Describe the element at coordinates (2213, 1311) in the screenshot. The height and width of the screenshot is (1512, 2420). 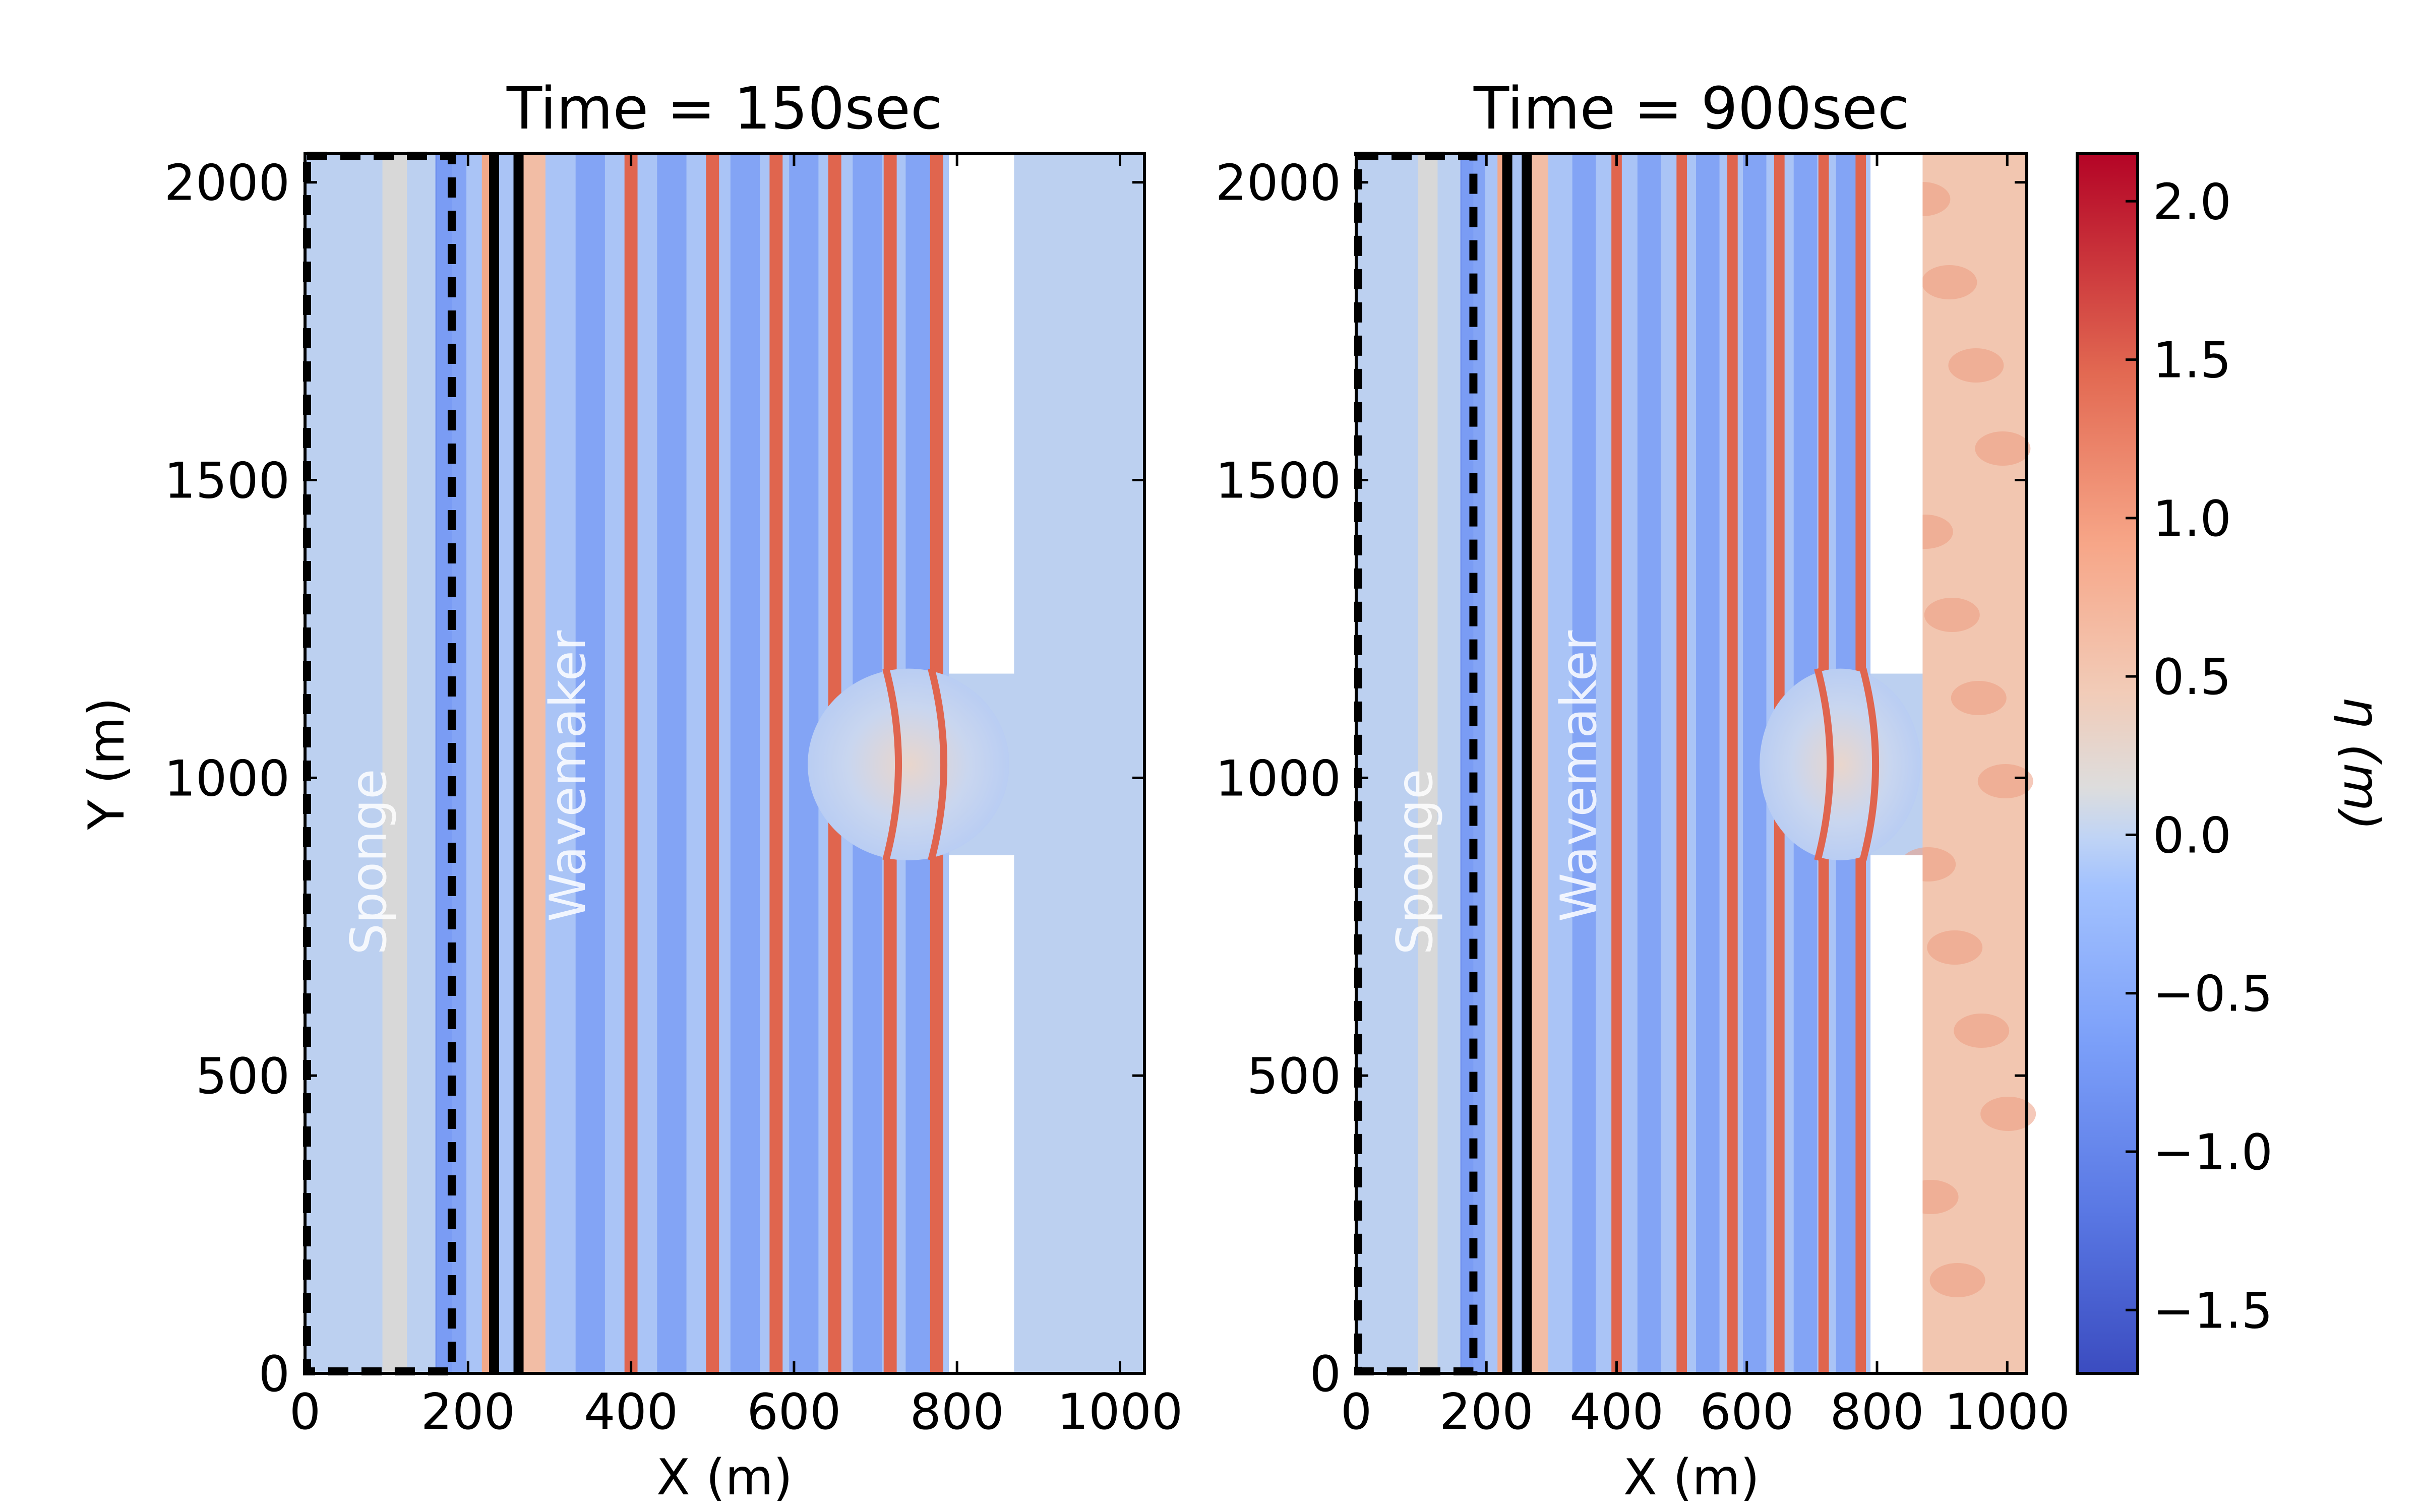
I see `colorbar-tick-label: −1.5` at that location.